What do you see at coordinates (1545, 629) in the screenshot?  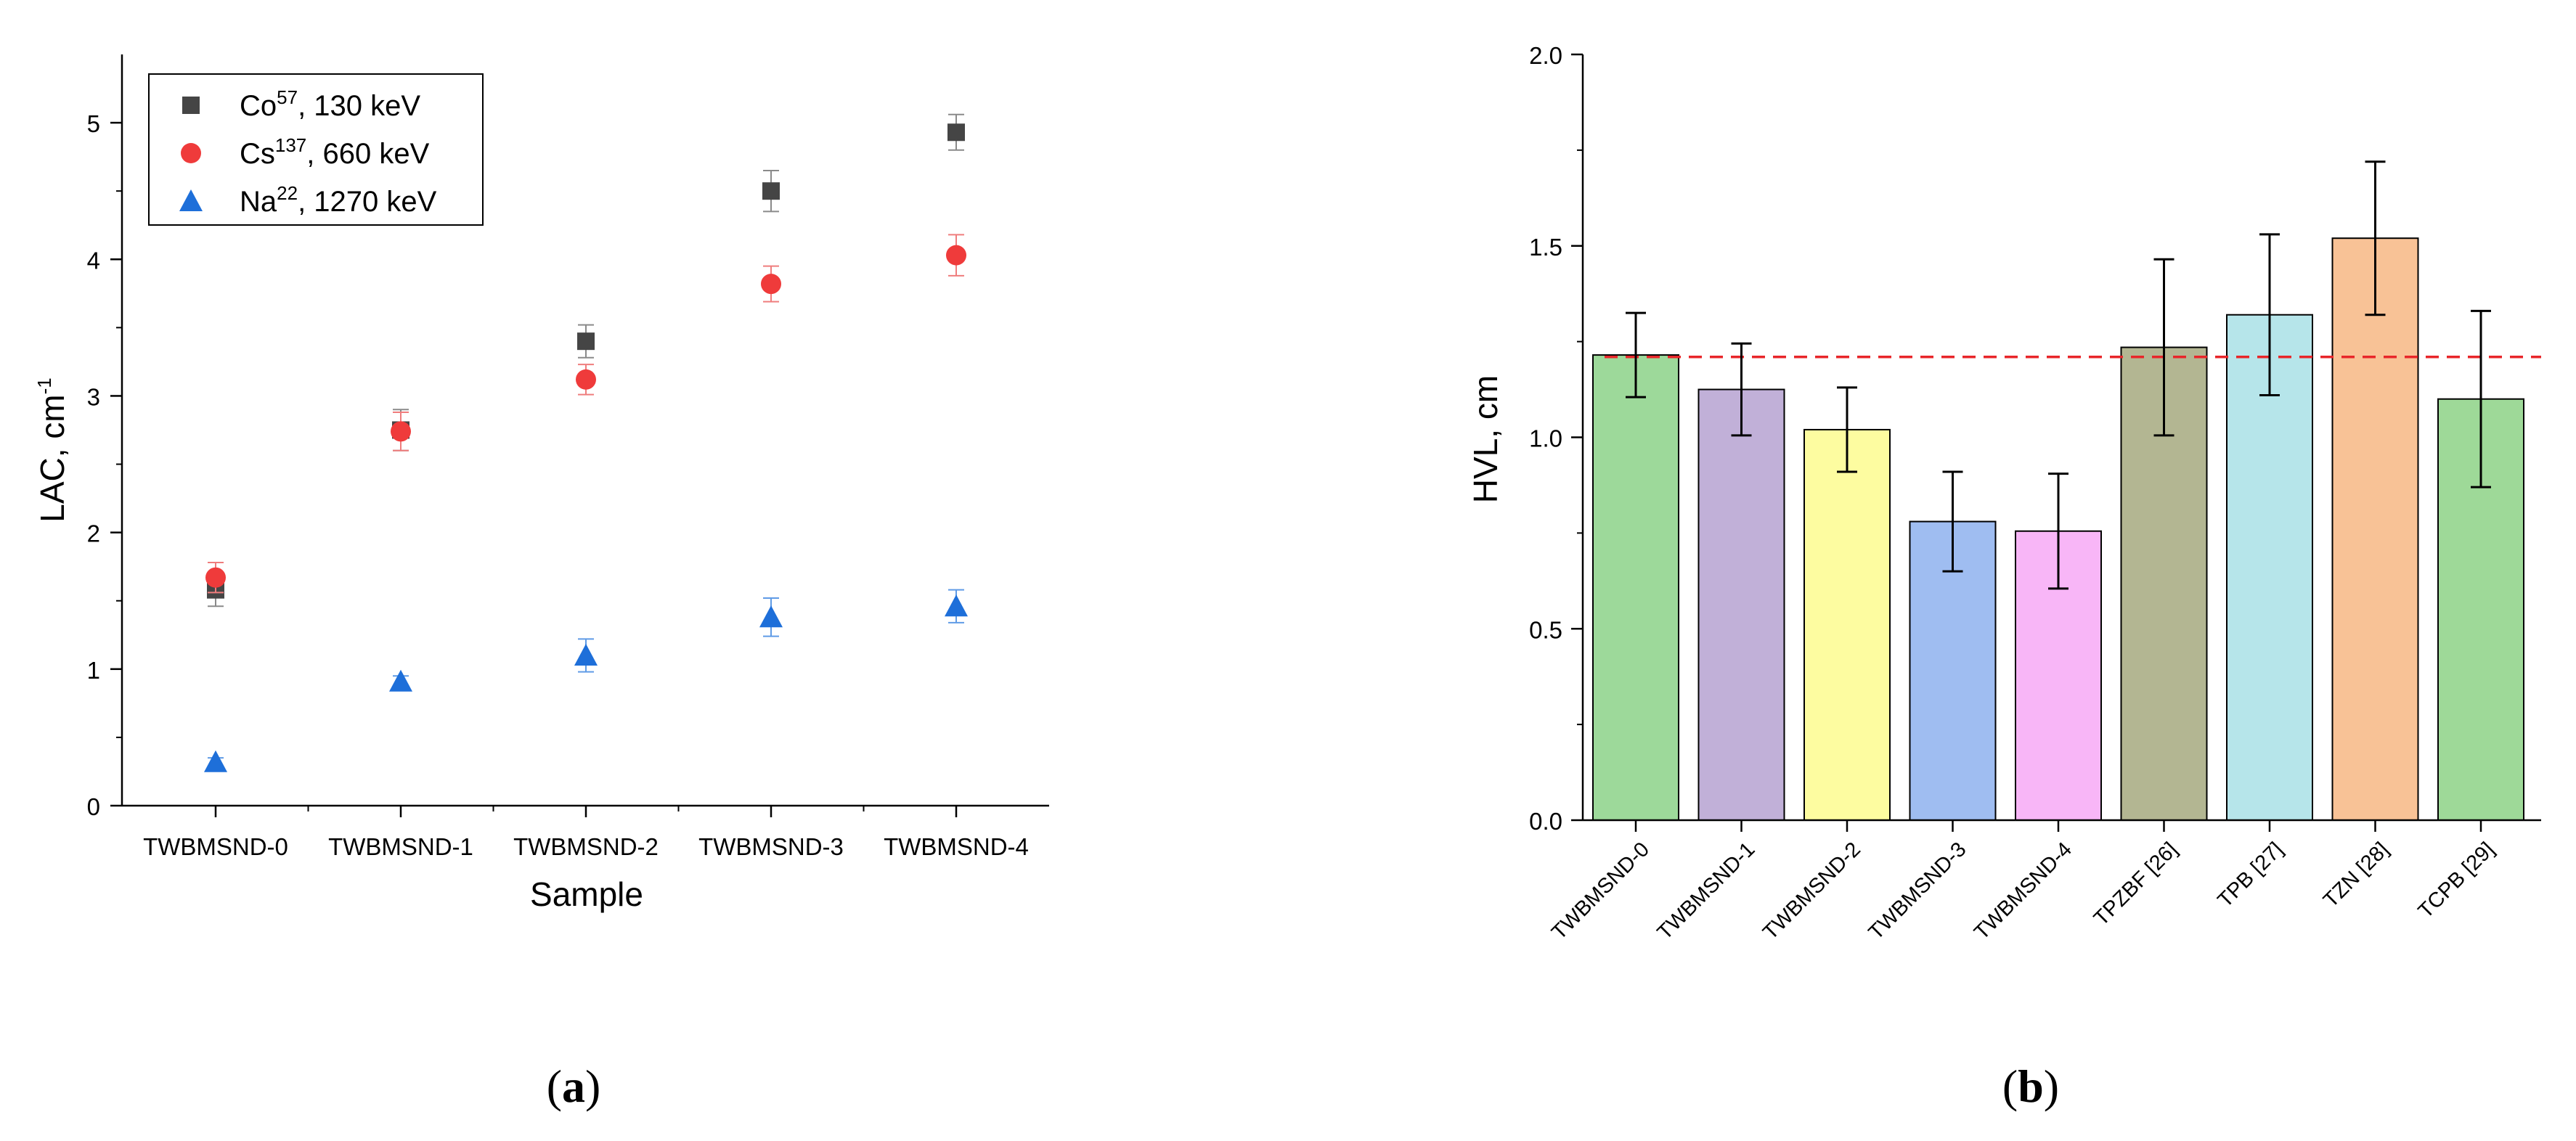 I see `panel-b-y-tick-label: 0.5` at bounding box center [1545, 629].